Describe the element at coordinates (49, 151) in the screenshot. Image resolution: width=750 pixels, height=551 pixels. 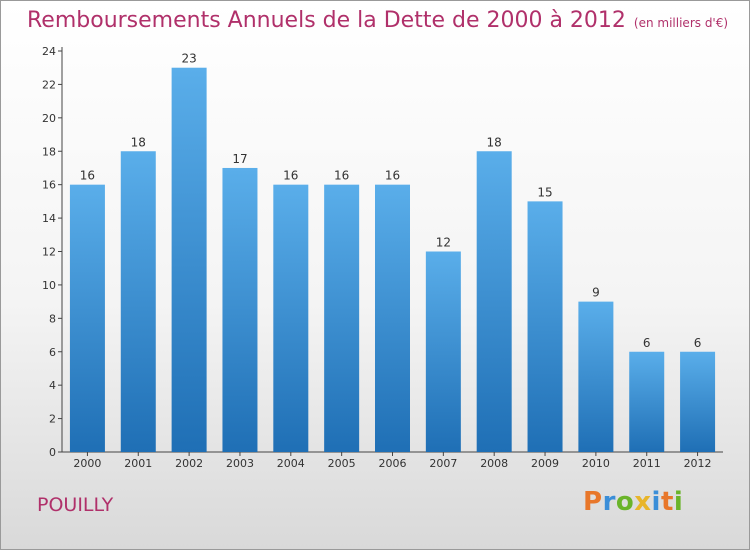
I see `y-tick-label: 18` at that location.